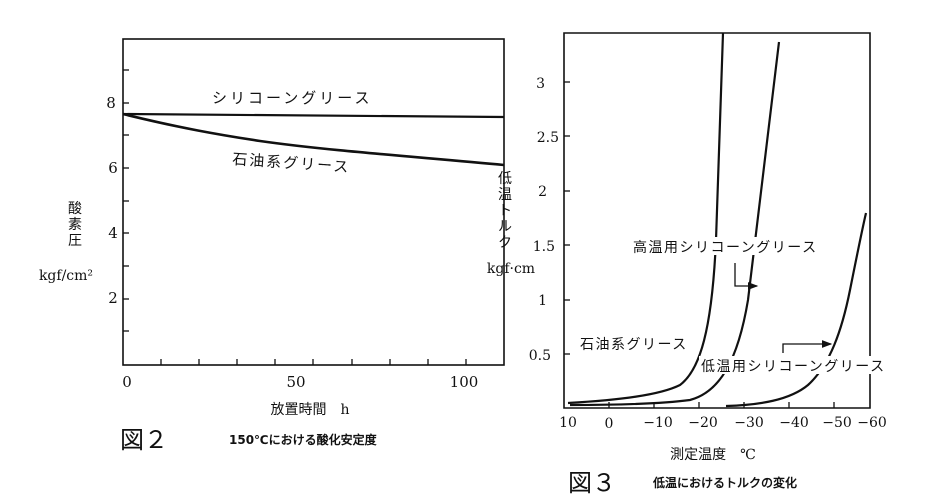 This screenshot has height=500, width=934. I want to click on x-axis-label: 測定温度 ℃, so click(713, 455).